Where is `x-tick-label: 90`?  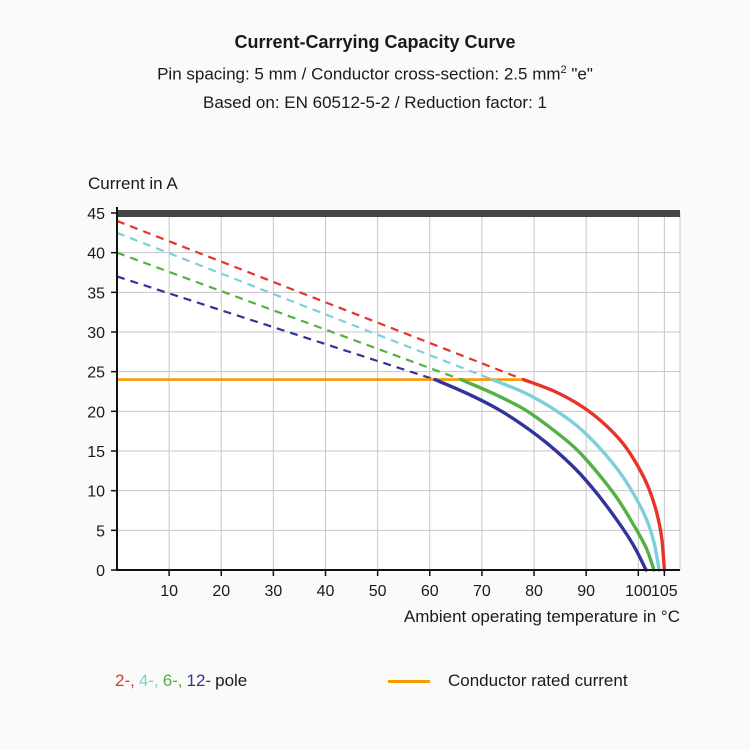 x-tick-label: 90 is located at coordinates (586, 591).